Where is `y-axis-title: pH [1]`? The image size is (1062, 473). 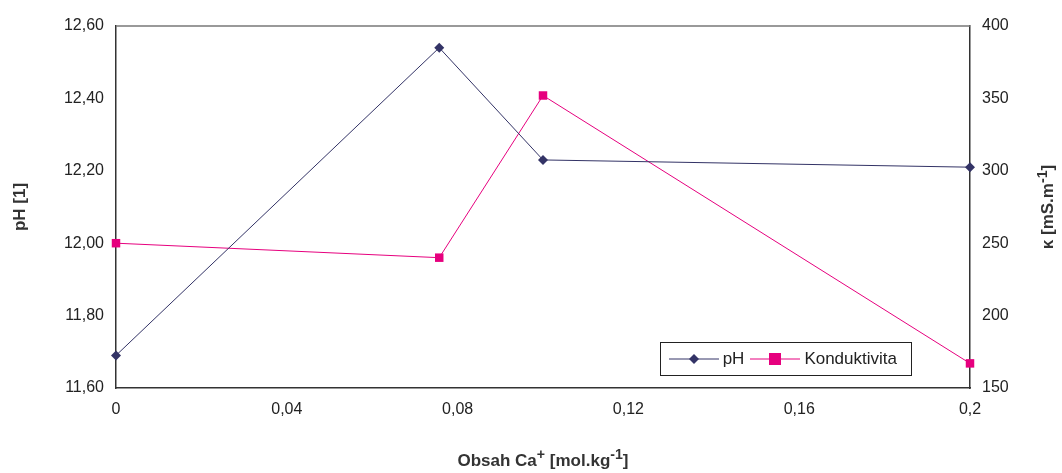
y-axis-title: pH [1] is located at coordinates (20, 207).